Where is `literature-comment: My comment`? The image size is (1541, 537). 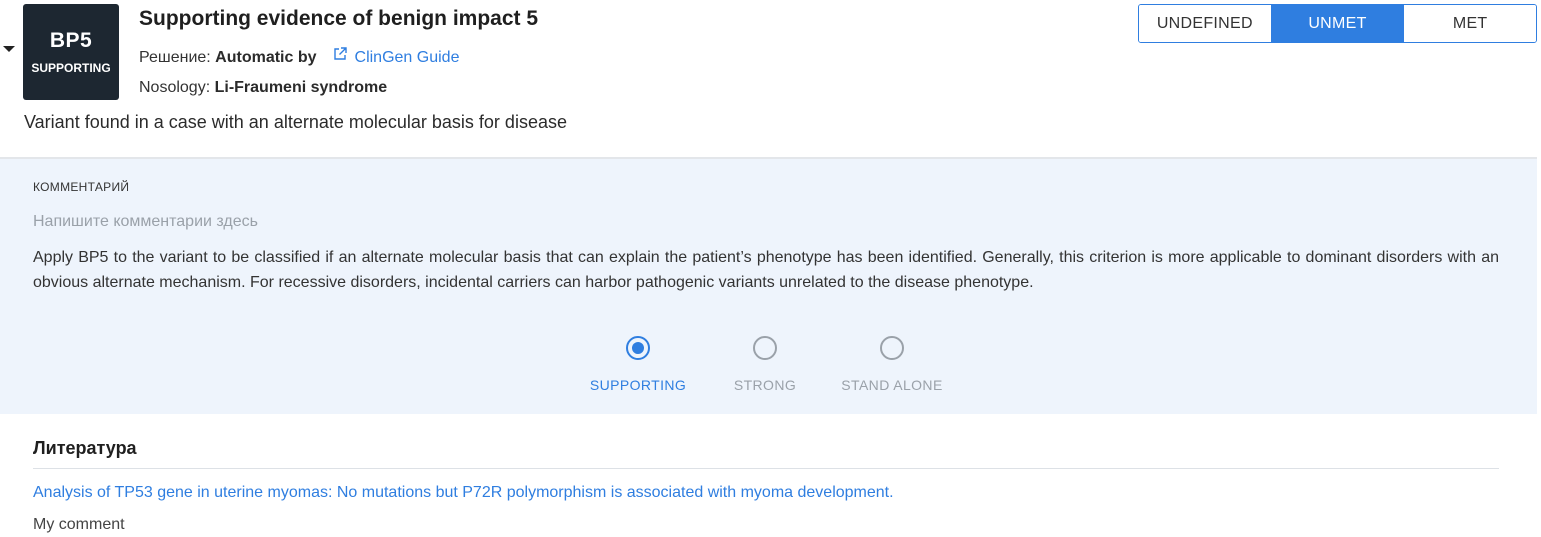
literature-comment: My comment is located at coordinates (79, 524).